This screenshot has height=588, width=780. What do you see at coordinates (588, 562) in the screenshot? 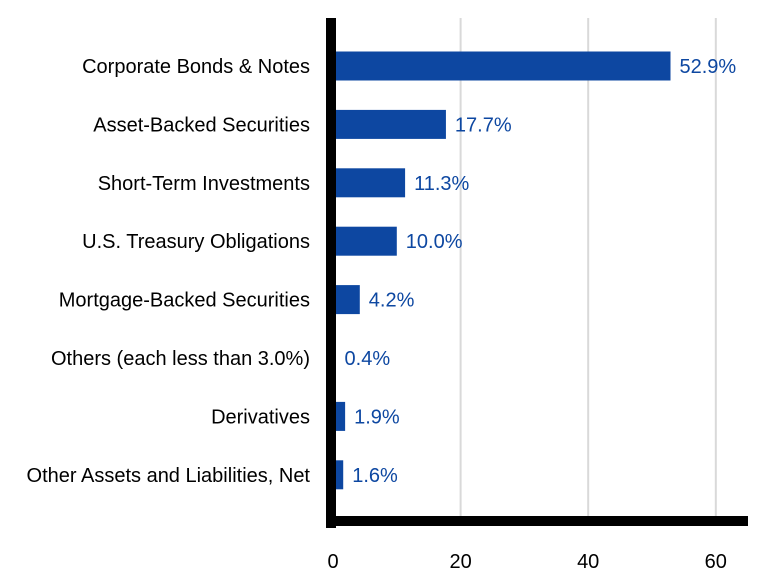
I see `x-tick-label: 40` at bounding box center [588, 562].